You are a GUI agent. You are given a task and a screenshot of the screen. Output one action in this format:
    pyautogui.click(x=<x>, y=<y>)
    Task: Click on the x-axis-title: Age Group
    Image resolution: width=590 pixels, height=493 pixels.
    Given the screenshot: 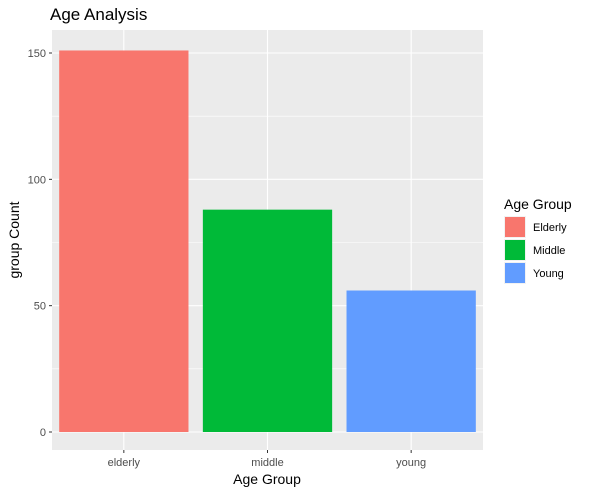 What is the action you would take?
    pyautogui.click(x=267, y=479)
    